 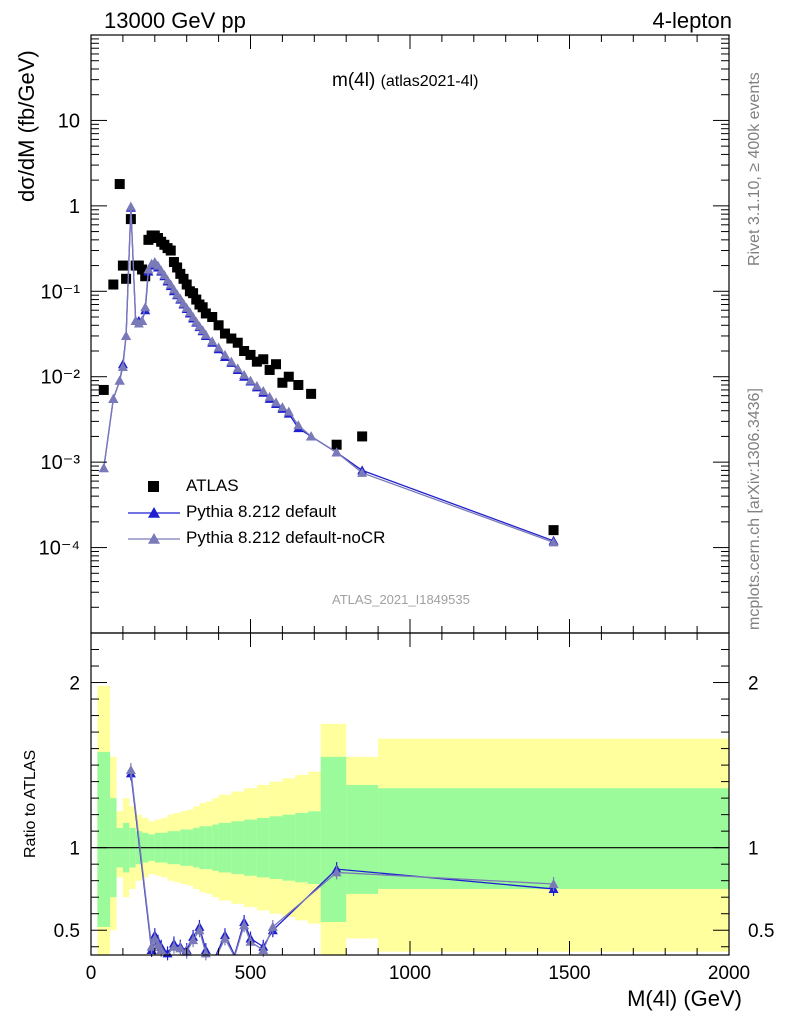 What do you see at coordinates (251, 973) in the screenshot?
I see `x-tick-label: 500` at bounding box center [251, 973].